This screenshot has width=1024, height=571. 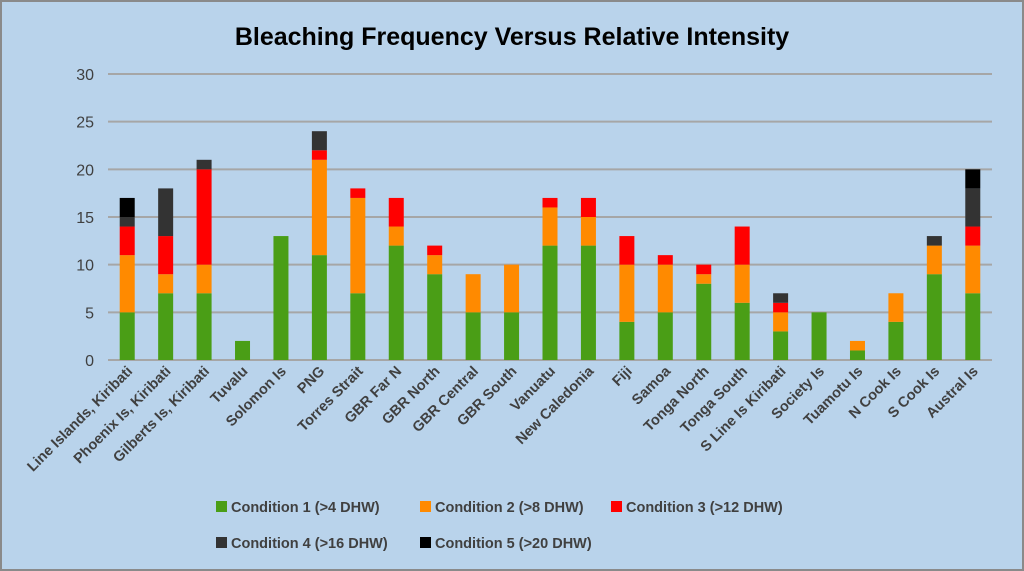 What do you see at coordinates (509, 508) in the screenshot?
I see `legend-label: Condition 2 (>8 DHW)` at bounding box center [509, 508].